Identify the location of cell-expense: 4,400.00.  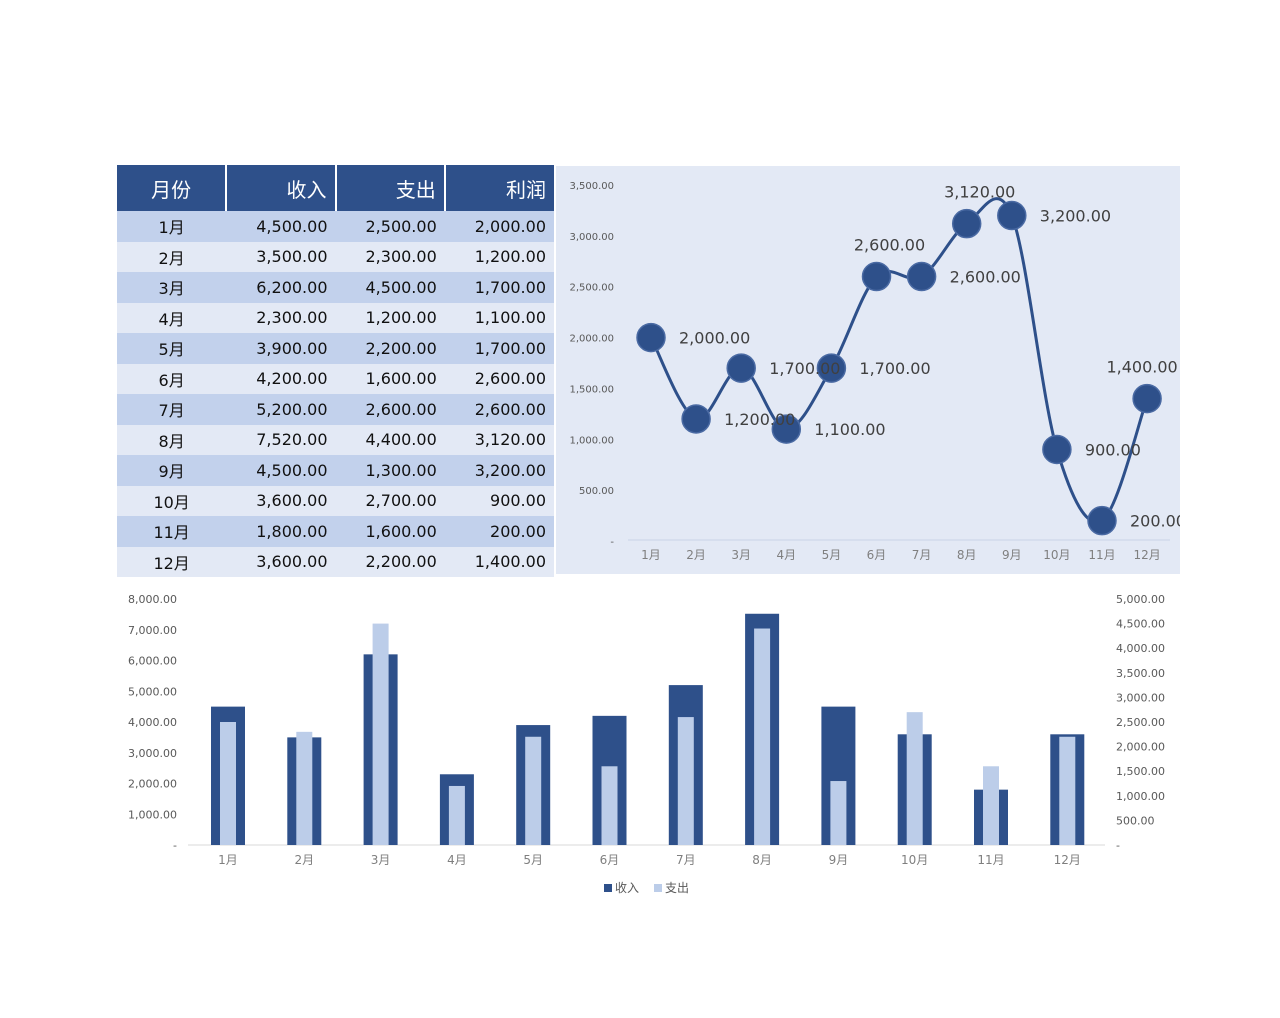
(390, 439).